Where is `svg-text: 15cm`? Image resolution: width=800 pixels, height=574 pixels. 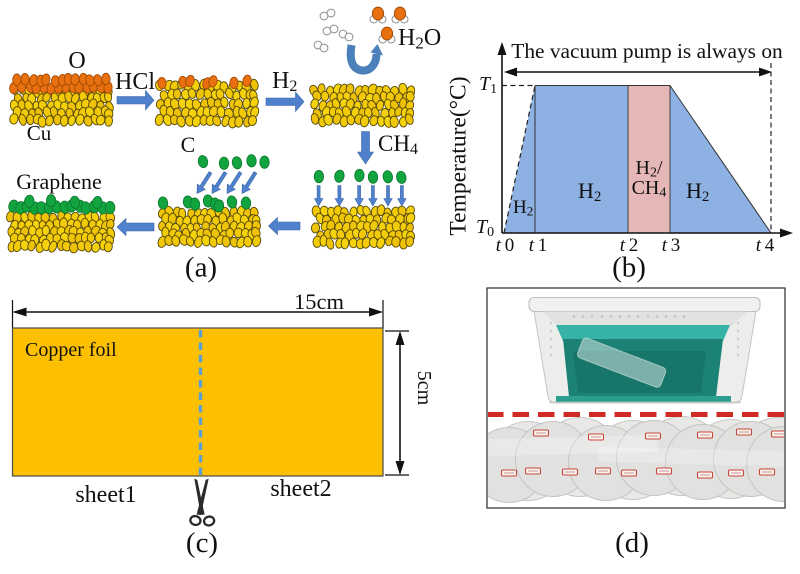 svg-text: 15cm is located at coordinates (319, 301).